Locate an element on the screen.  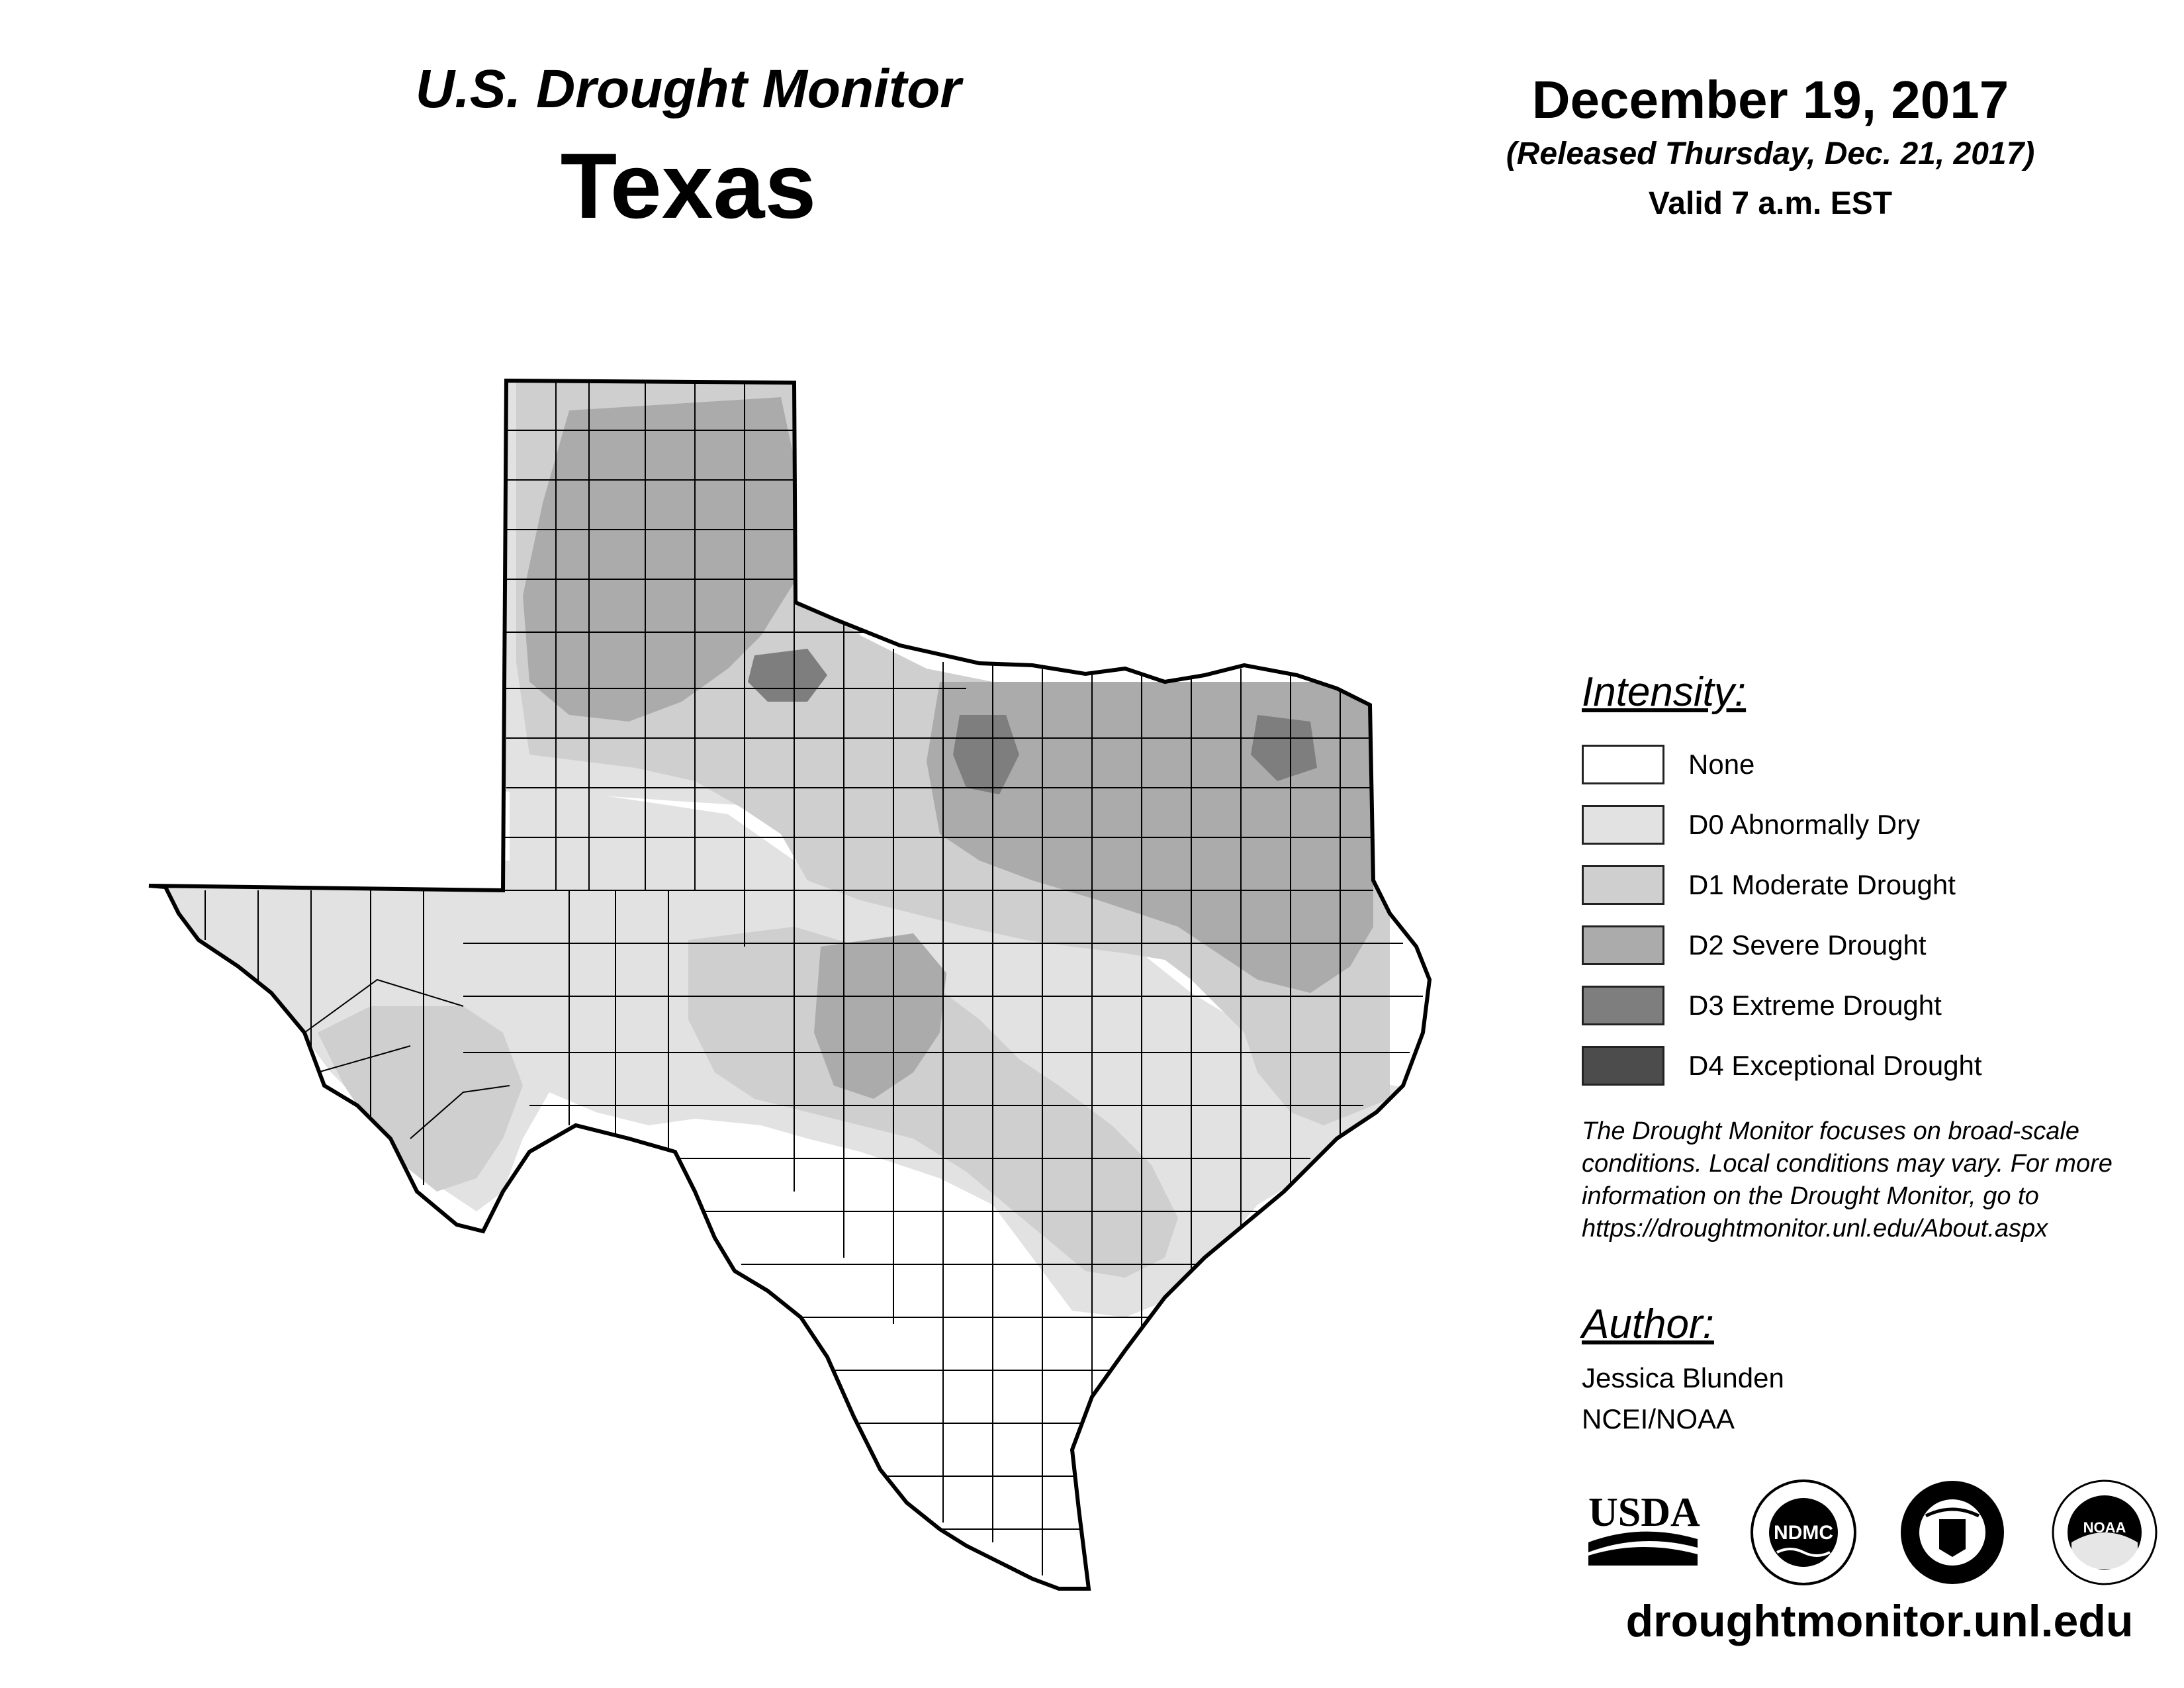
legend-item-d2: D2 Severe Drought is located at coordinates (1880, 945).